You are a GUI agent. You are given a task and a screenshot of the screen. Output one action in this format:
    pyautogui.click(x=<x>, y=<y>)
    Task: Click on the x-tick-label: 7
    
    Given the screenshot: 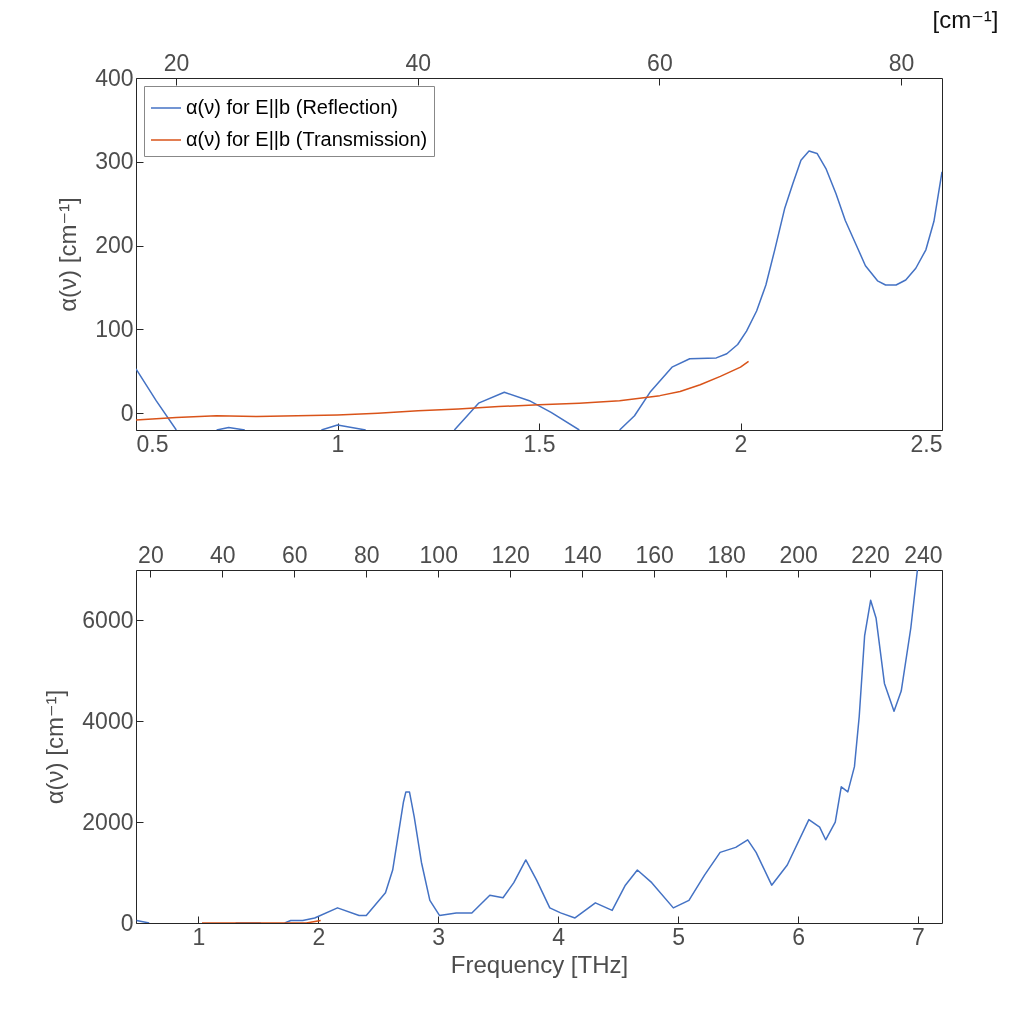 What is the action you would take?
    pyautogui.click(x=918, y=936)
    